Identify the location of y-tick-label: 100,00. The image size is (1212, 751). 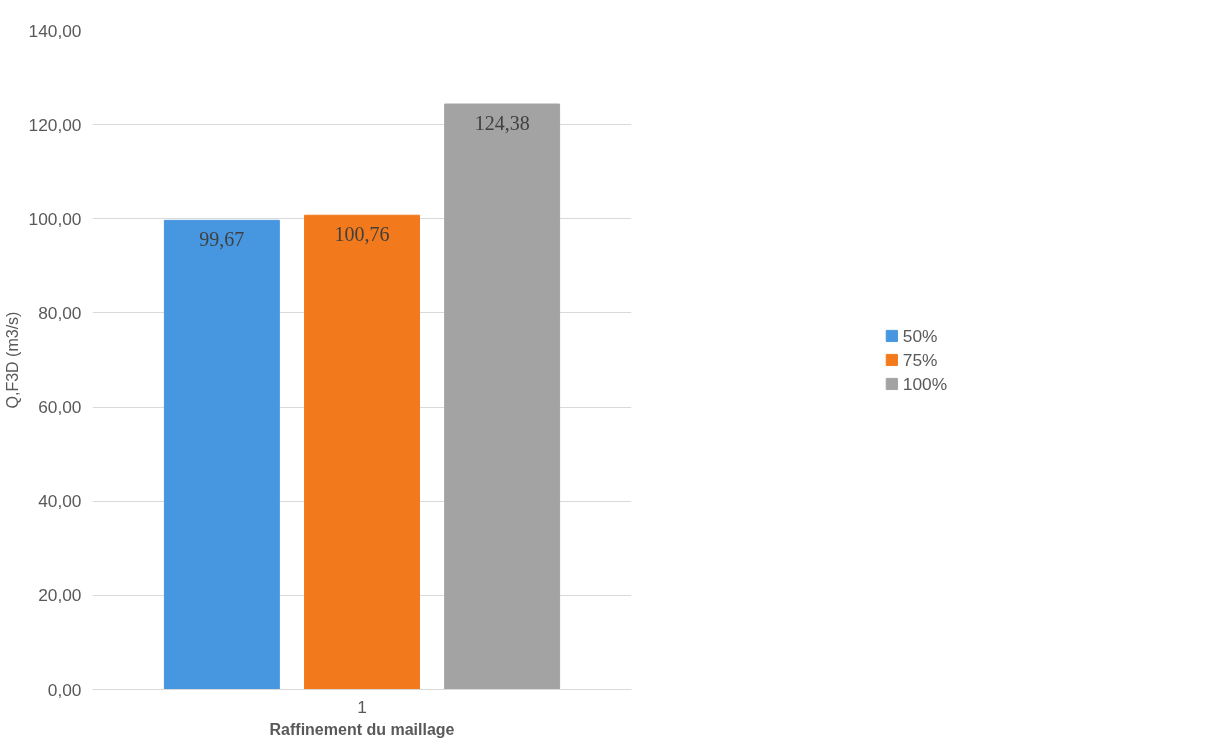
(55, 218).